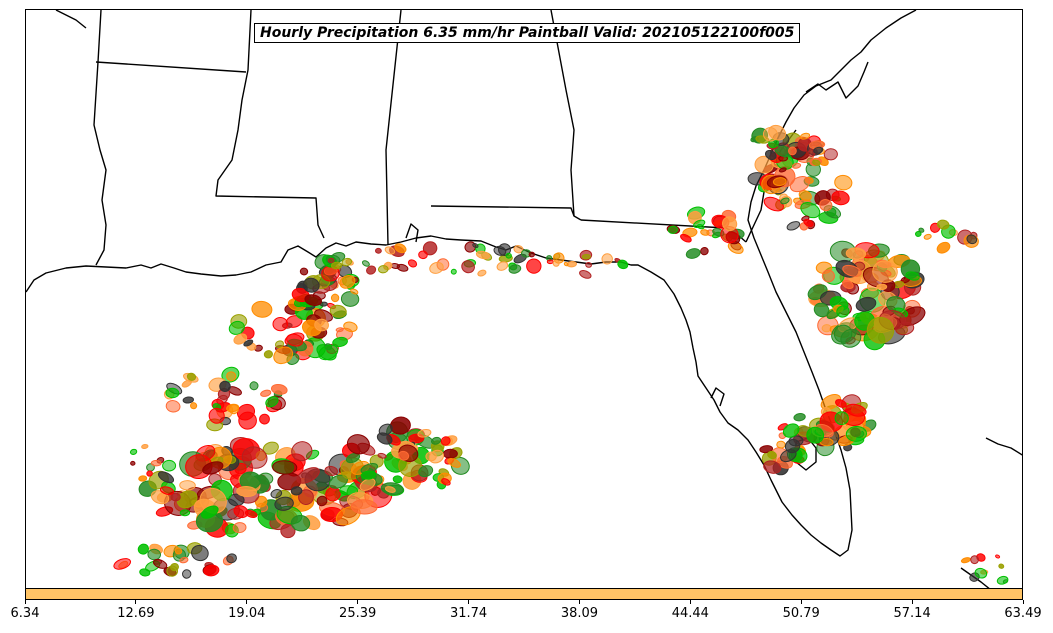  Describe the element at coordinates (1003, 446) in the screenshot. I see `cuba-coast` at that location.